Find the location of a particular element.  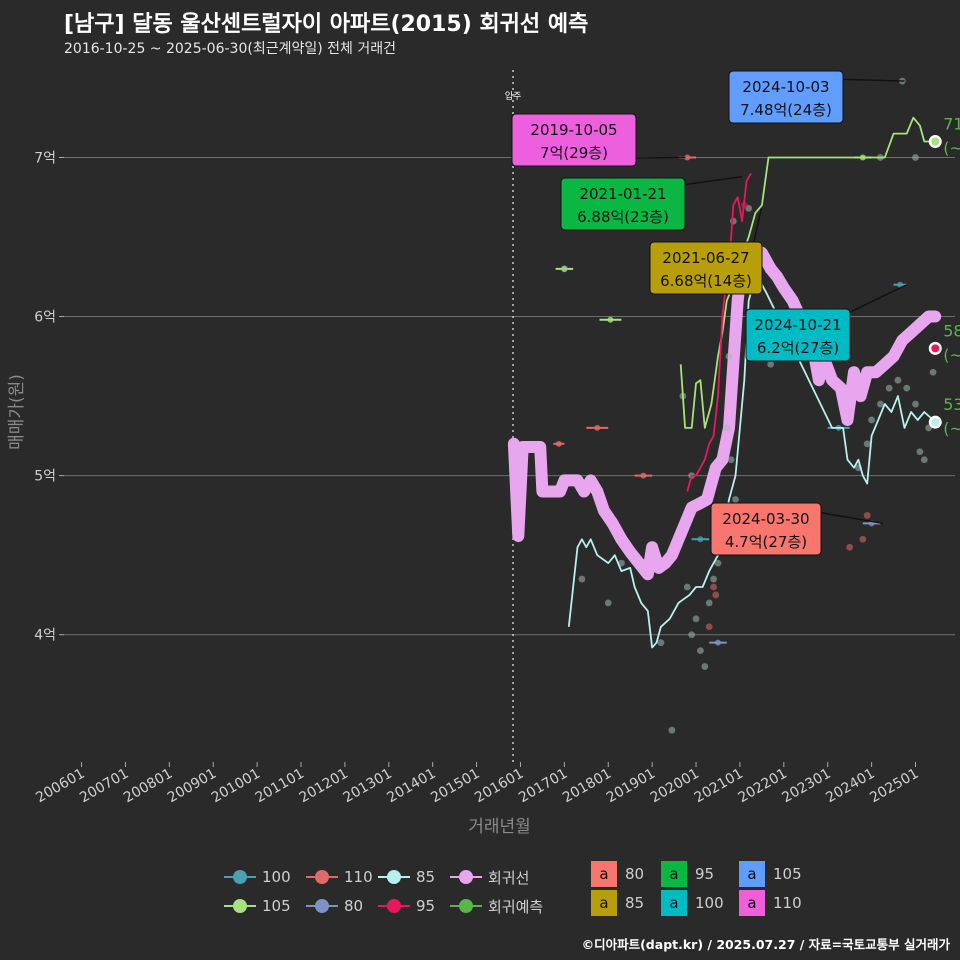

prediction-area: (~95㎡) is located at coordinates (951, 354).